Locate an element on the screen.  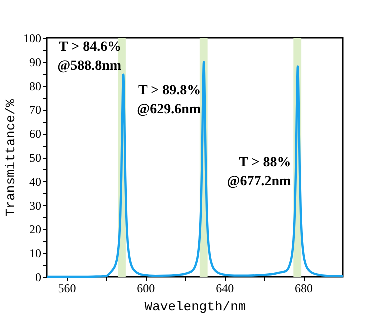
y-tick-label: 10 is located at coordinates (36, 253).